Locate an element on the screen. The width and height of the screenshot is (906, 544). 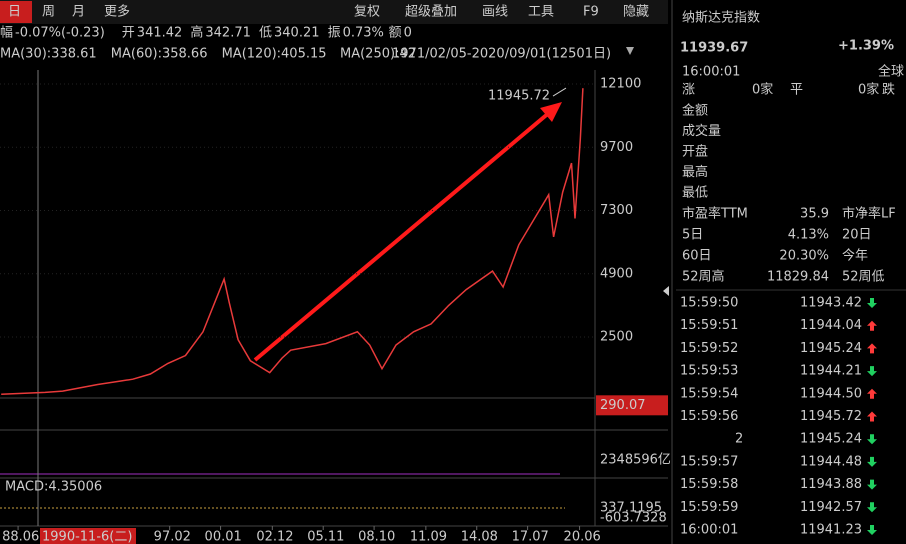
active-tab is located at coordinates (16, 12).